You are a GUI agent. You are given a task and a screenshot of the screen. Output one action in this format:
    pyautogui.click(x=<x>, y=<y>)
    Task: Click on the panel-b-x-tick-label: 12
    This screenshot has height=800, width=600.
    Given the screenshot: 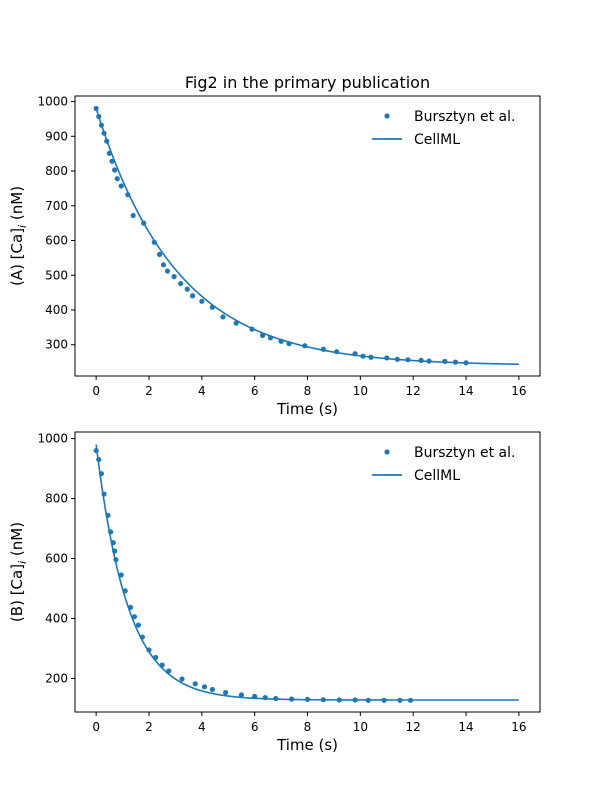 What is the action you would take?
    pyautogui.click(x=413, y=727)
    